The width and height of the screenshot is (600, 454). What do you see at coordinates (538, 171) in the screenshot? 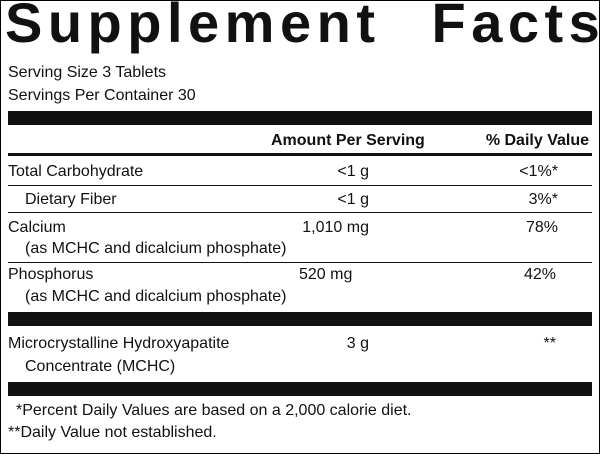
I see `daily-value: <1%*` at bounding box center [538, 171].